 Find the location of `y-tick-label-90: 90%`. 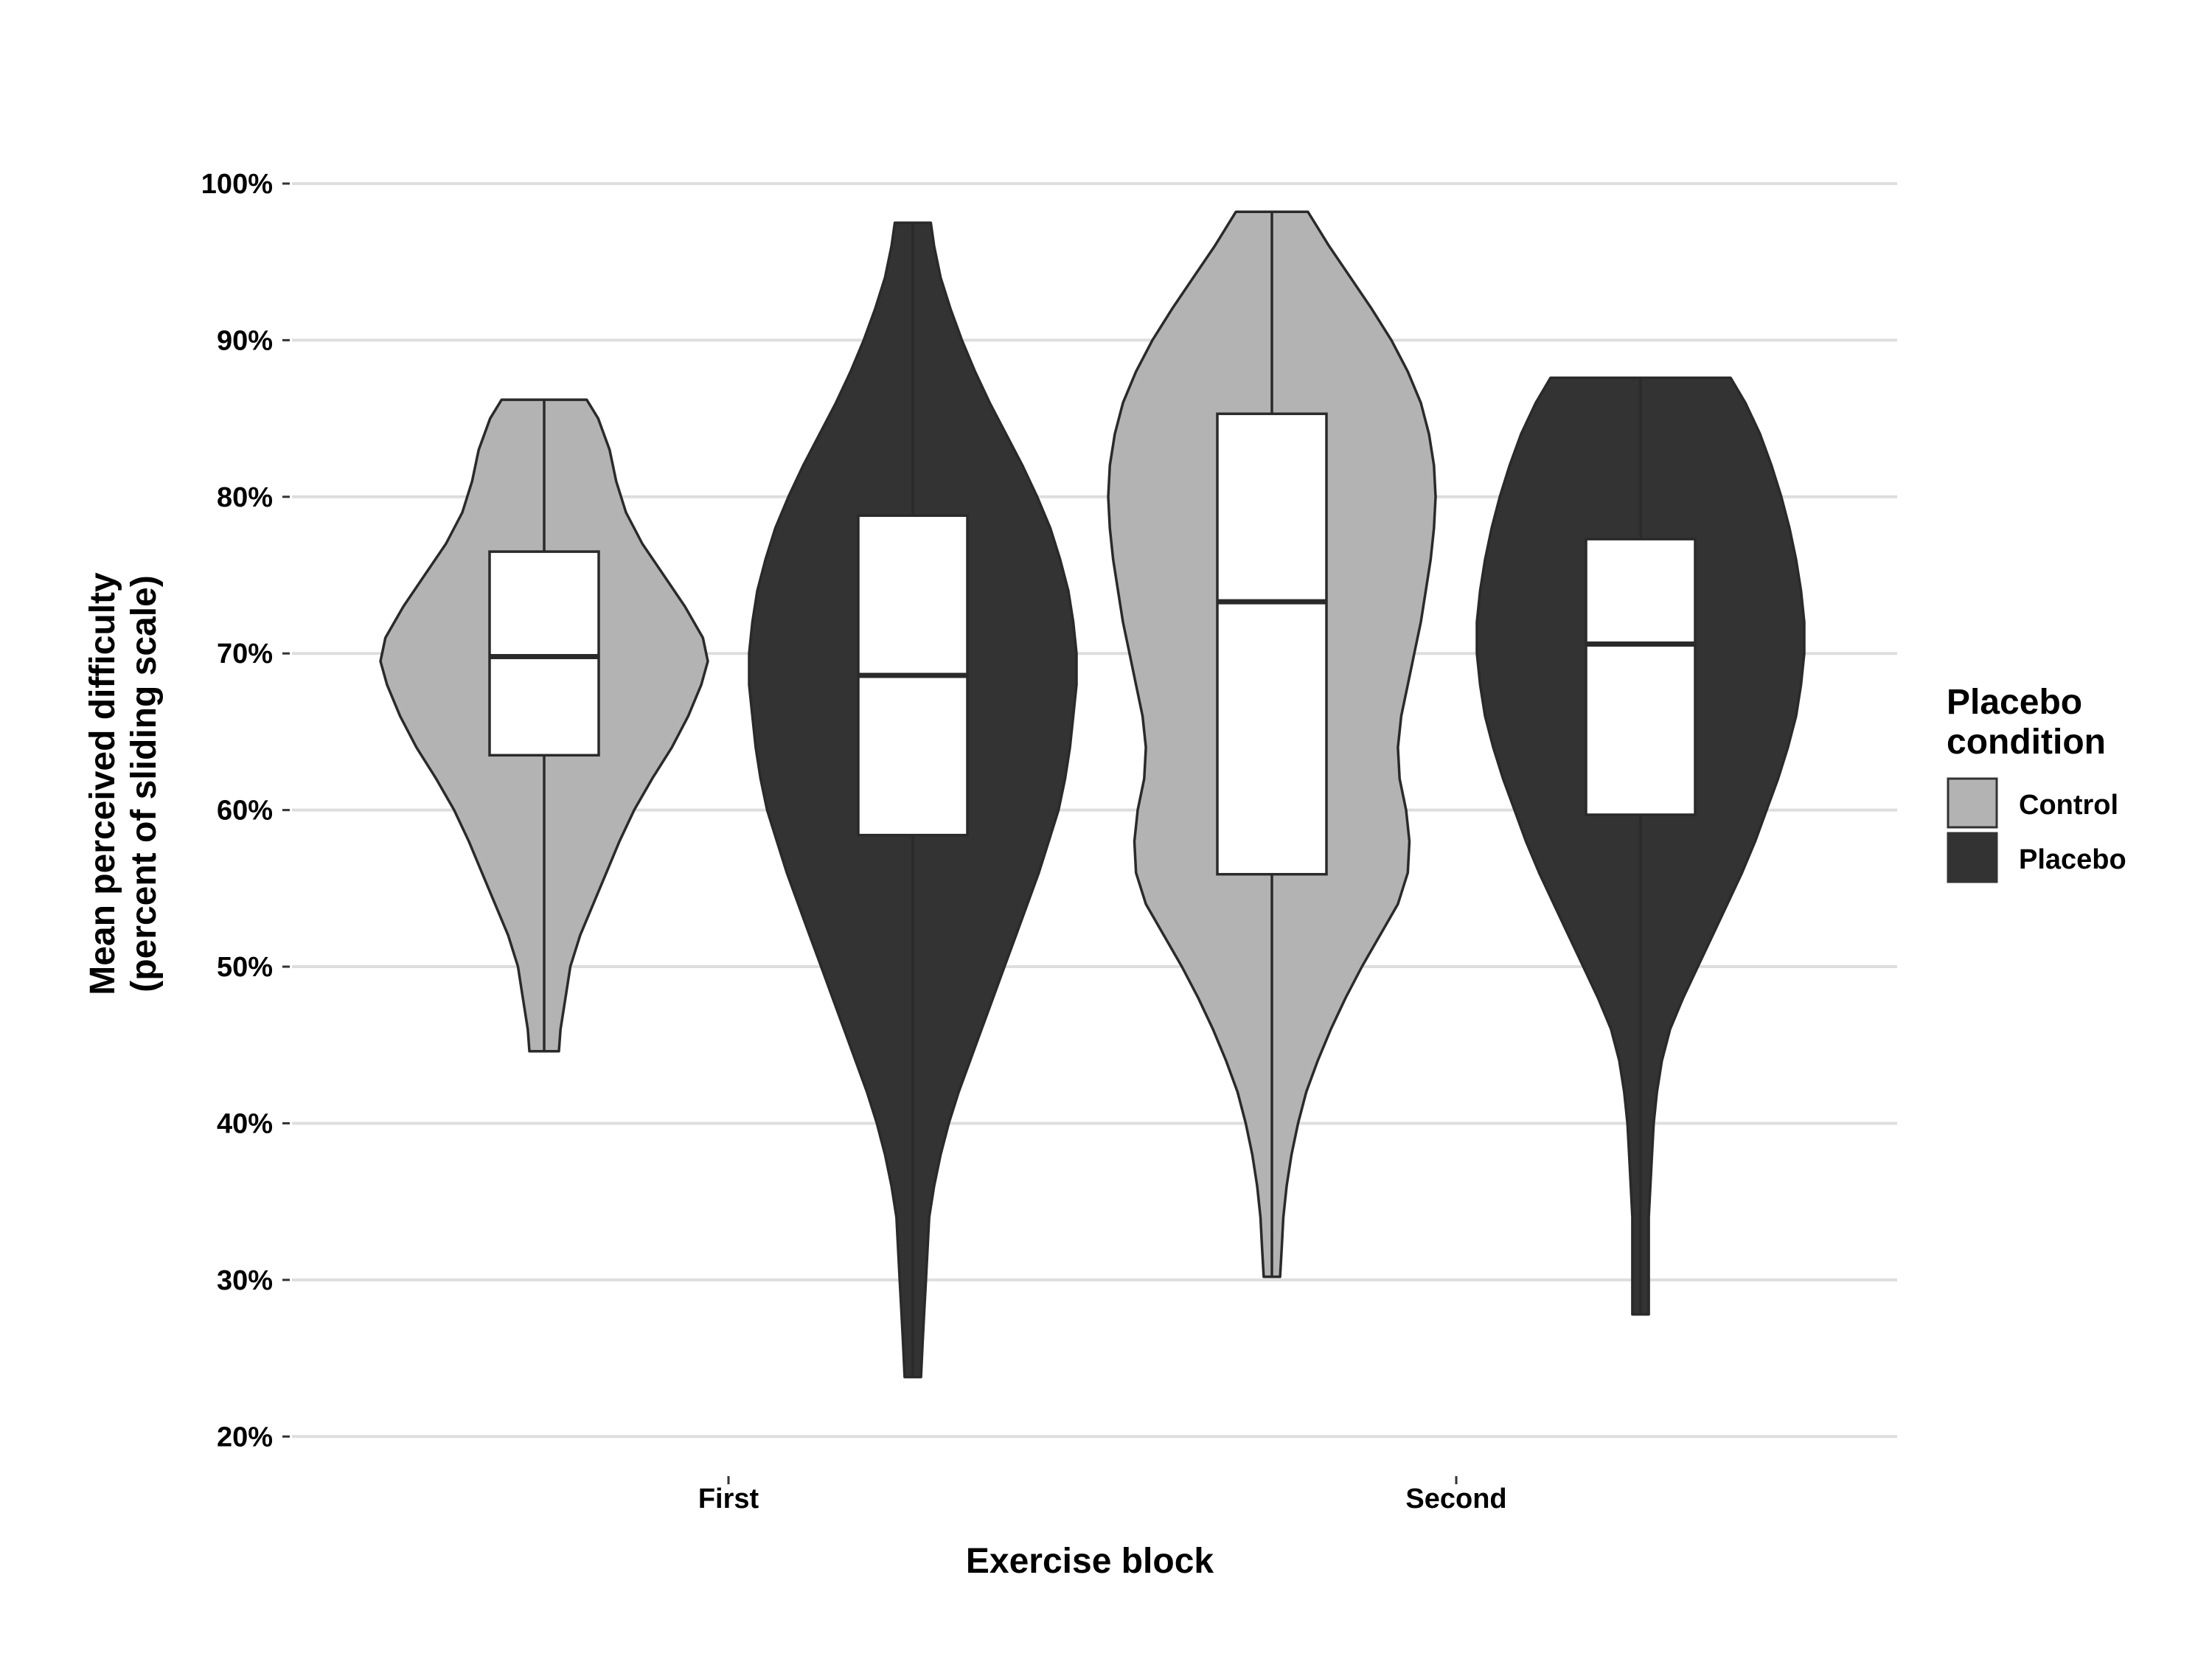

y-tick-label-90: 90% is located at coordinates (245, 340).